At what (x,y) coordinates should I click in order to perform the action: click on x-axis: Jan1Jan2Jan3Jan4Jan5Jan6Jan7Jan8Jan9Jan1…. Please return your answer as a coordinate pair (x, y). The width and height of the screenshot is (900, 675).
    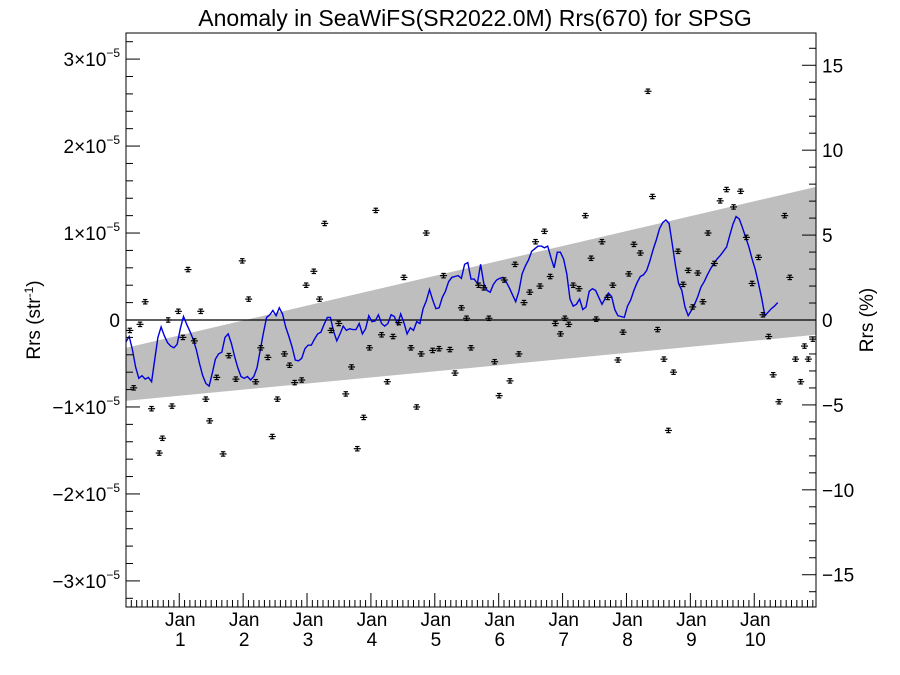
    Looking at the image, I should click on (469, 622).